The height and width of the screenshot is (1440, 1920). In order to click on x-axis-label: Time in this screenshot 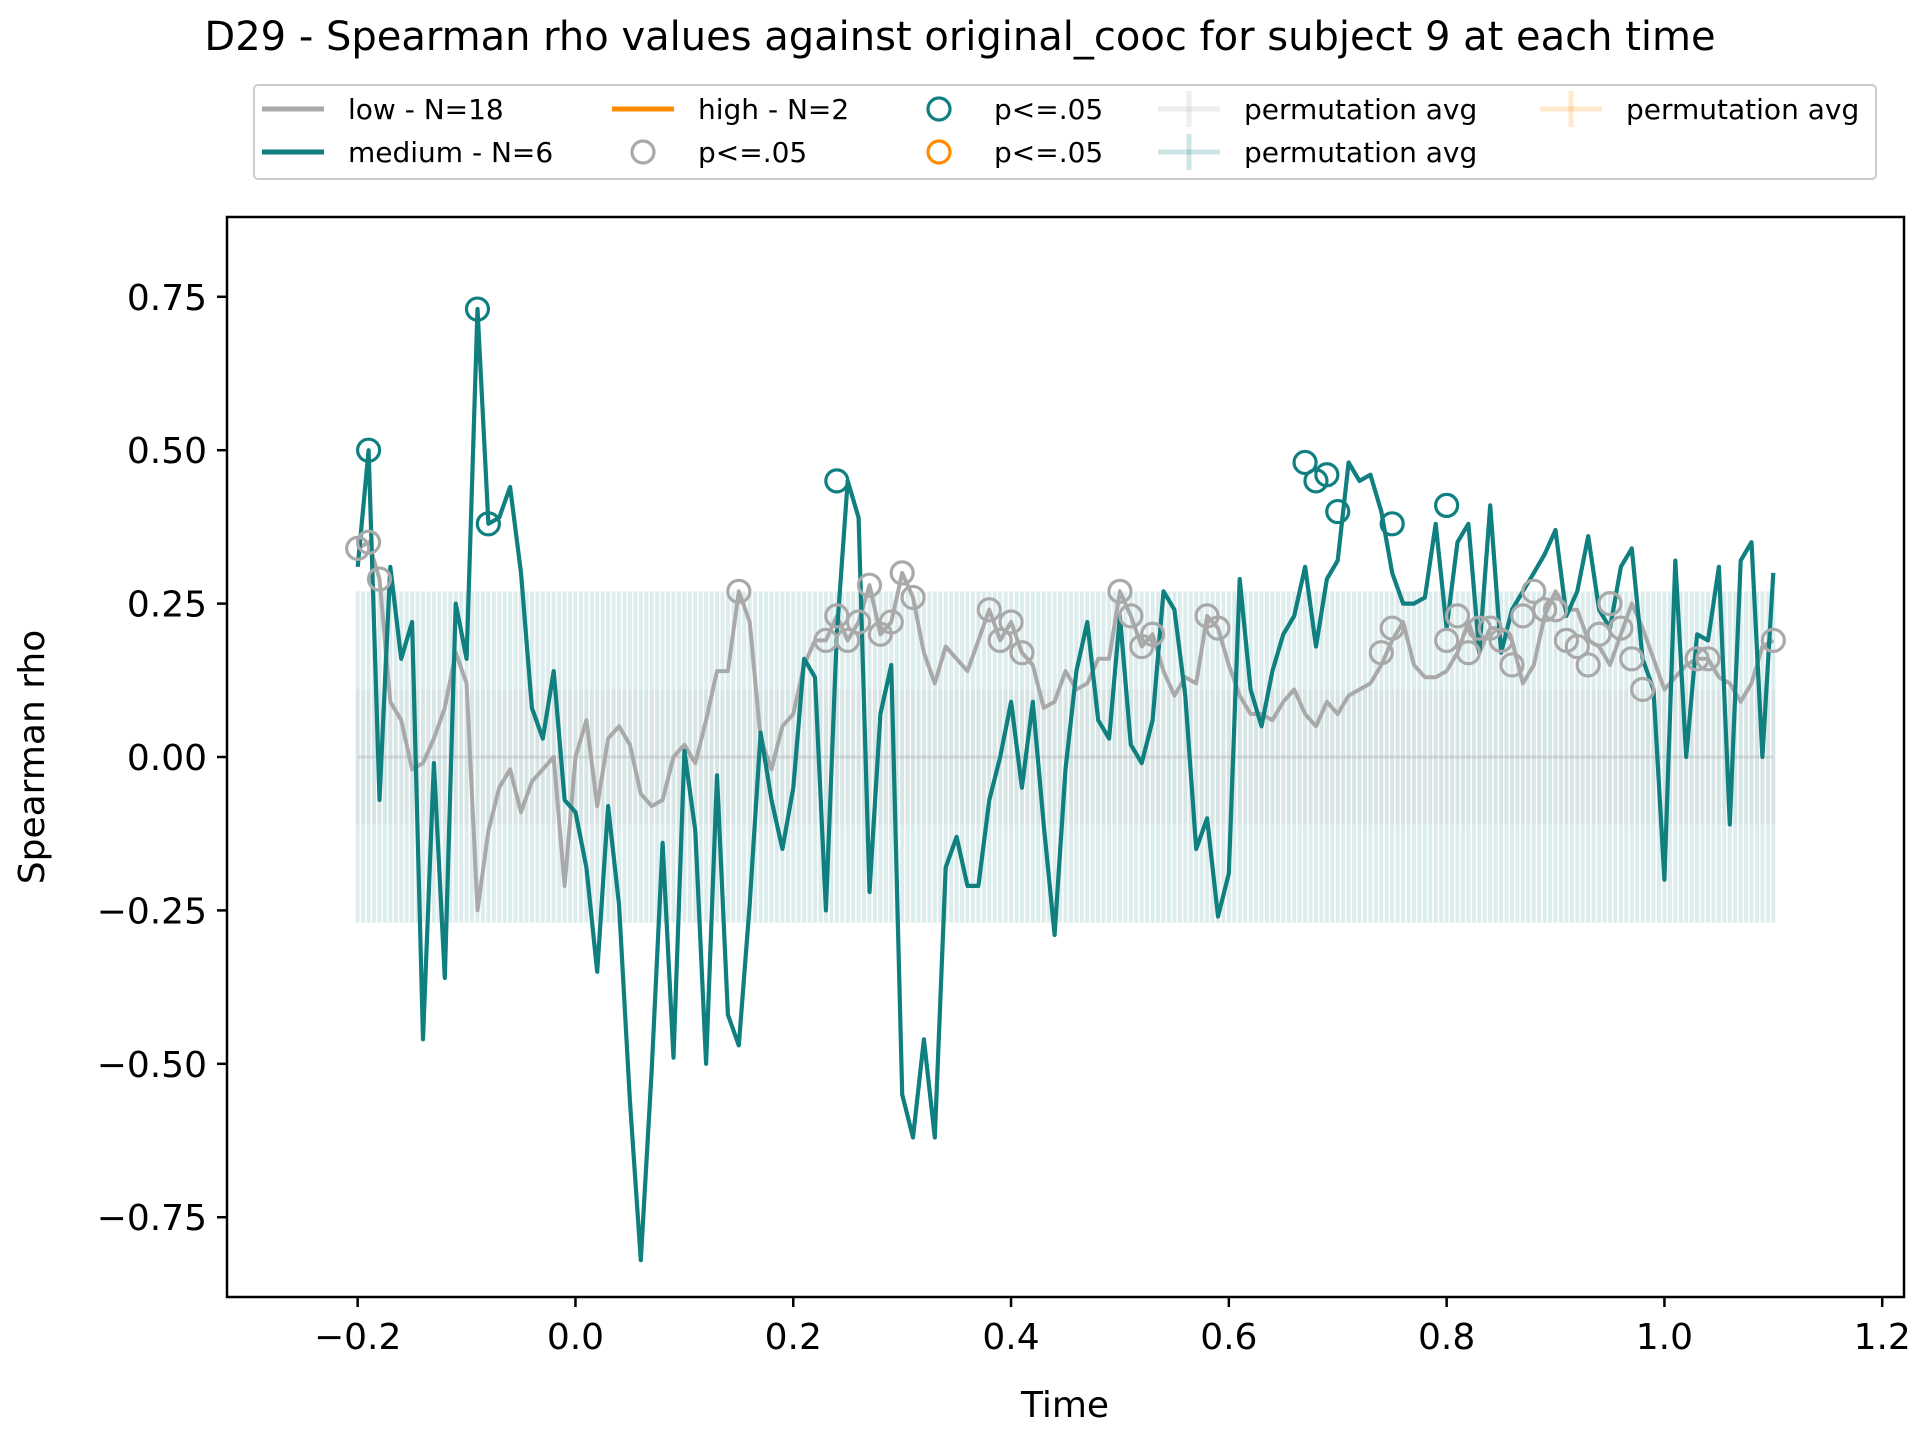, I will do `click(1064, 1405)`.